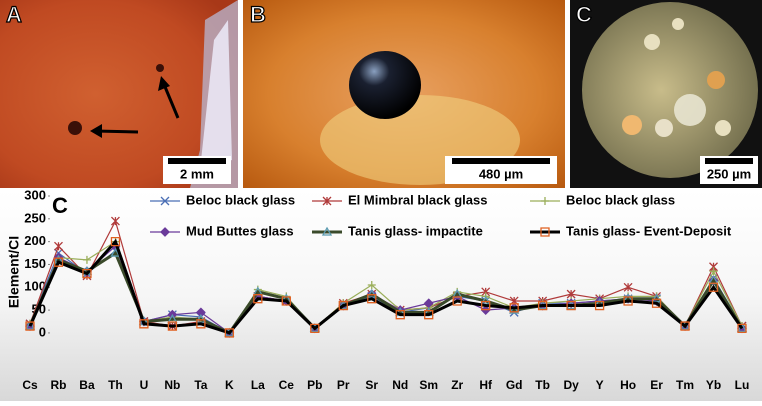  I want to click on legend-label: Tanis glass- Event-Deposit, so click(649, 230).